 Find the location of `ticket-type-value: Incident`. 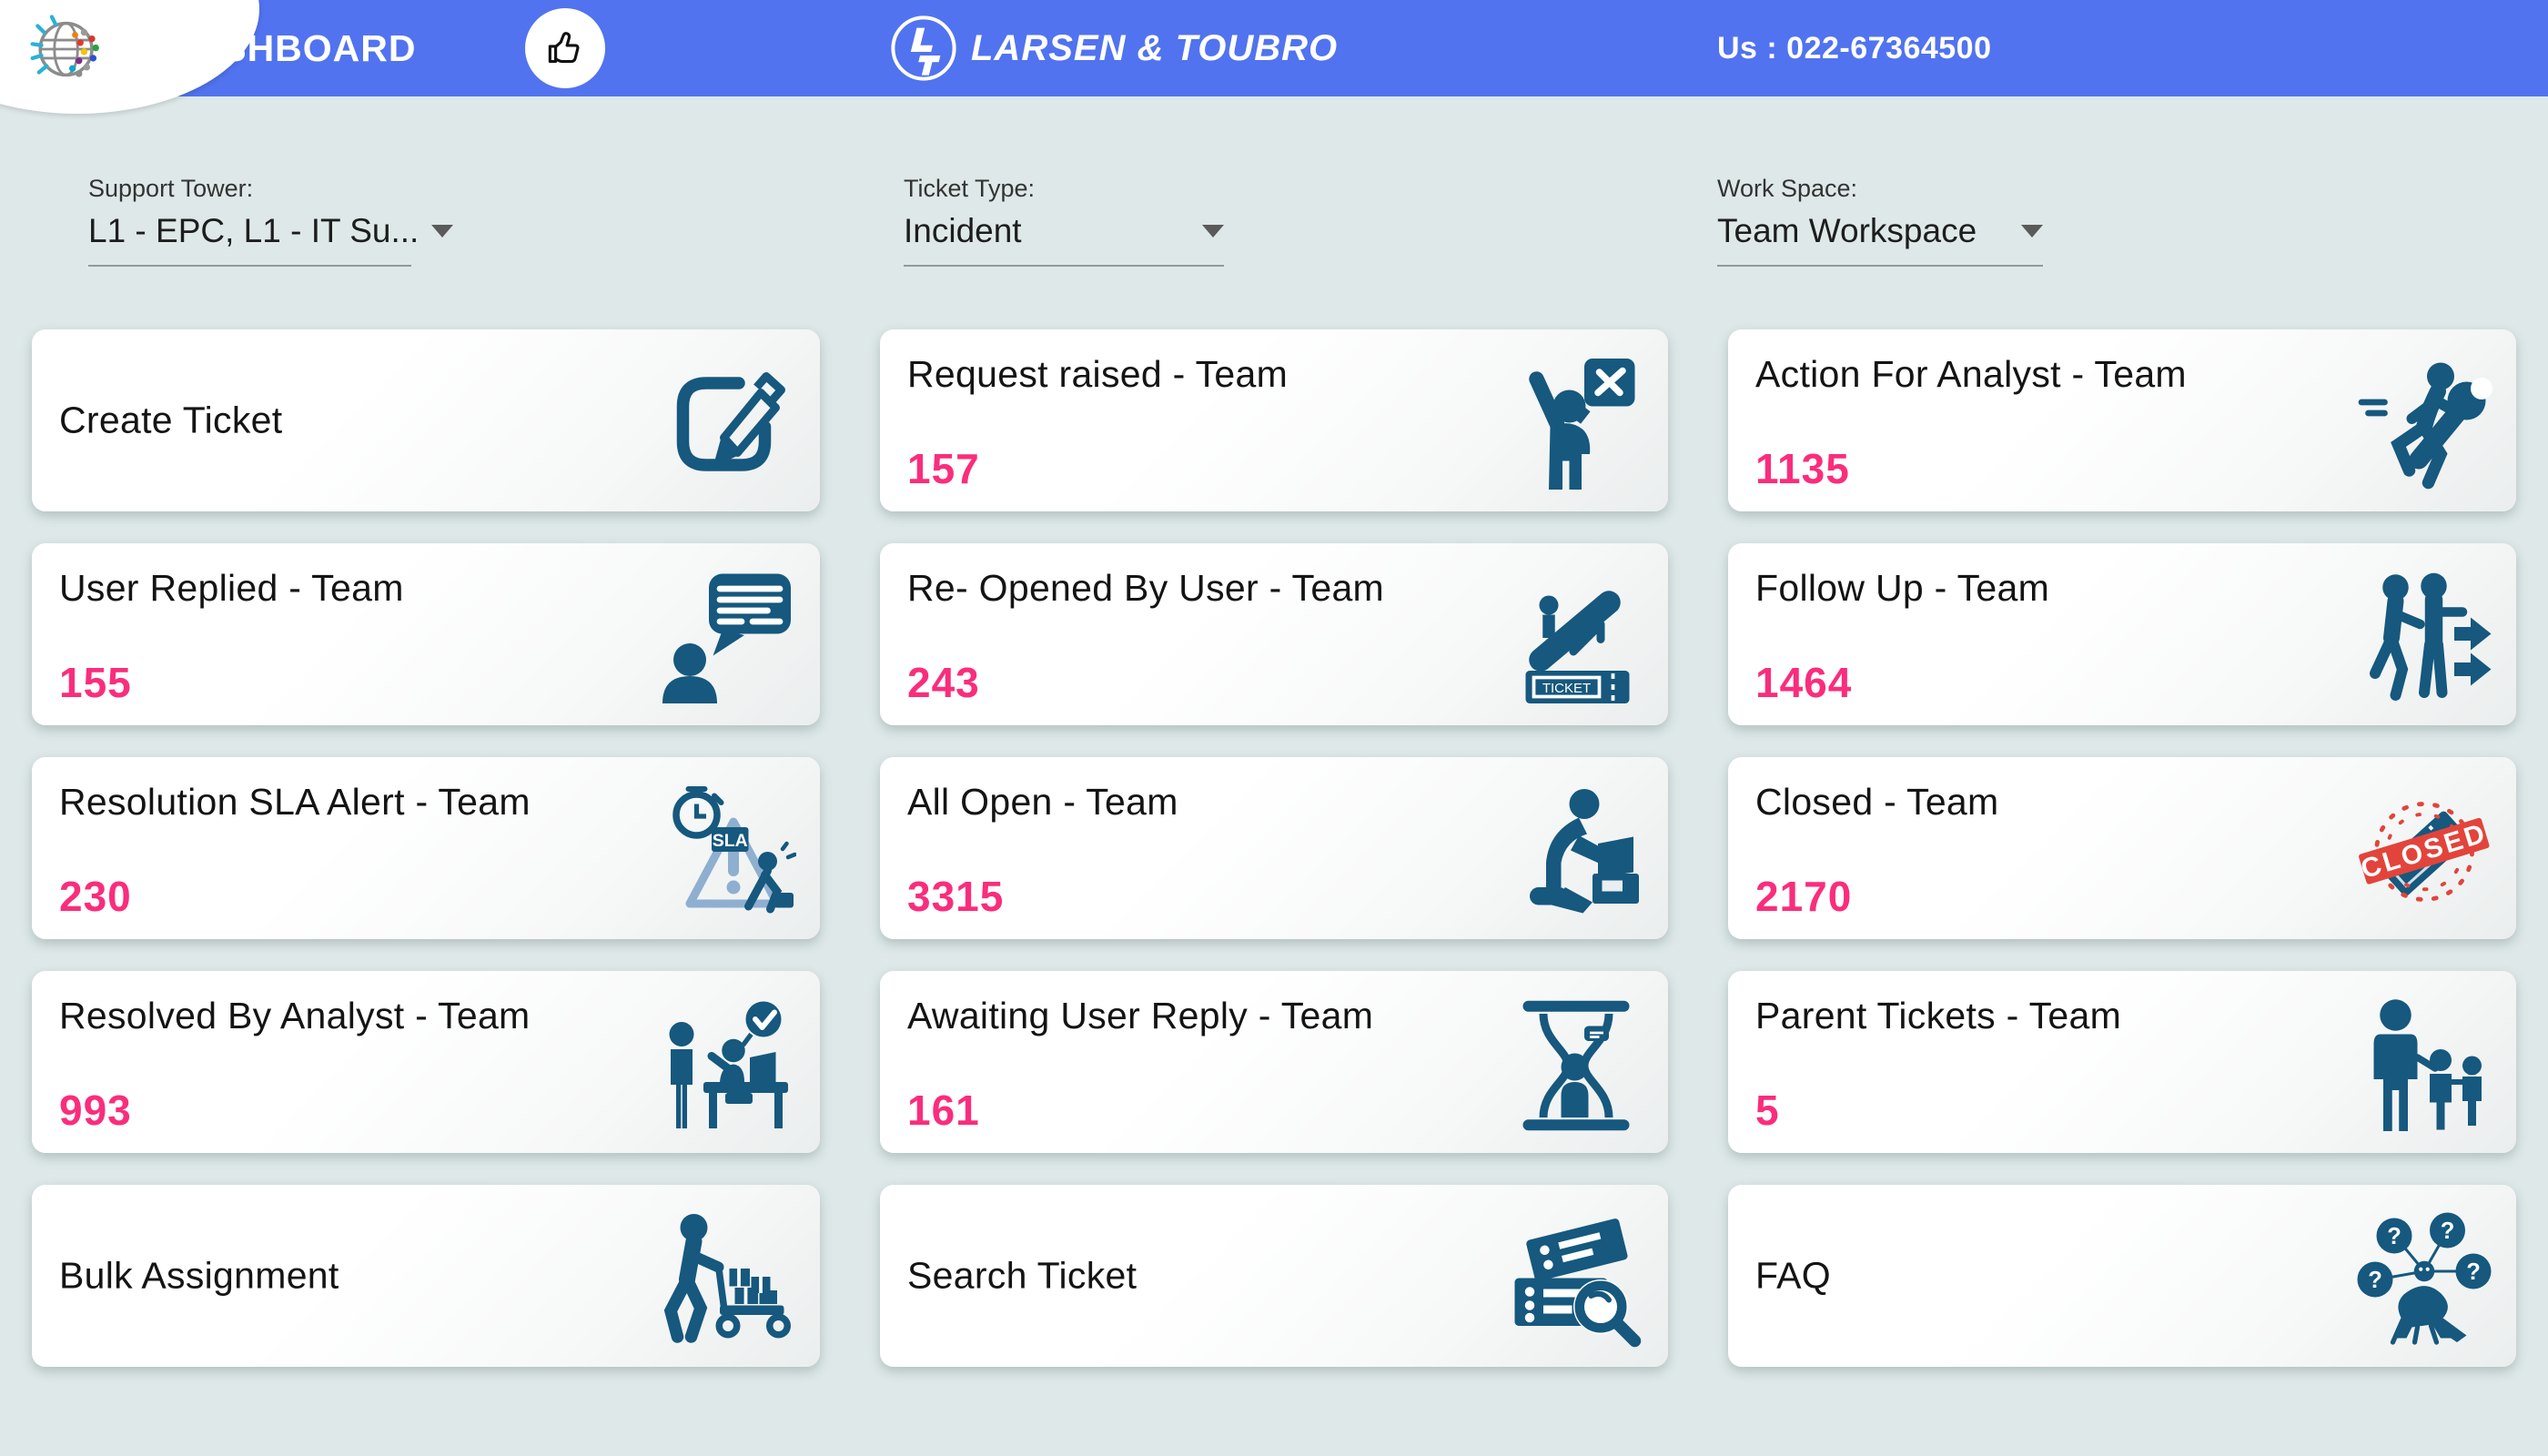

ticket-type-value: Incident is located at coordinates (963, 231).